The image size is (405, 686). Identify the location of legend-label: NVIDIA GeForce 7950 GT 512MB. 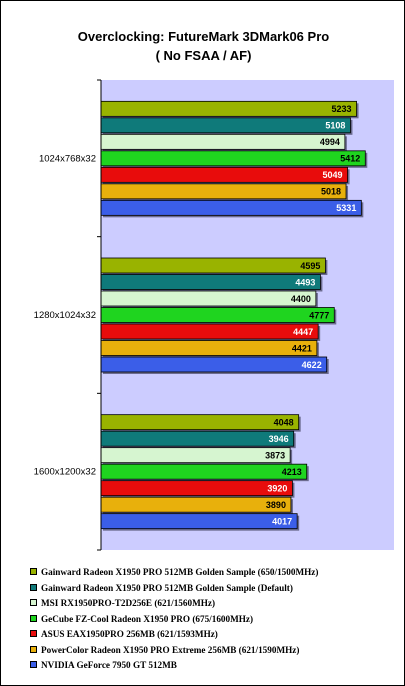
(109, 665).